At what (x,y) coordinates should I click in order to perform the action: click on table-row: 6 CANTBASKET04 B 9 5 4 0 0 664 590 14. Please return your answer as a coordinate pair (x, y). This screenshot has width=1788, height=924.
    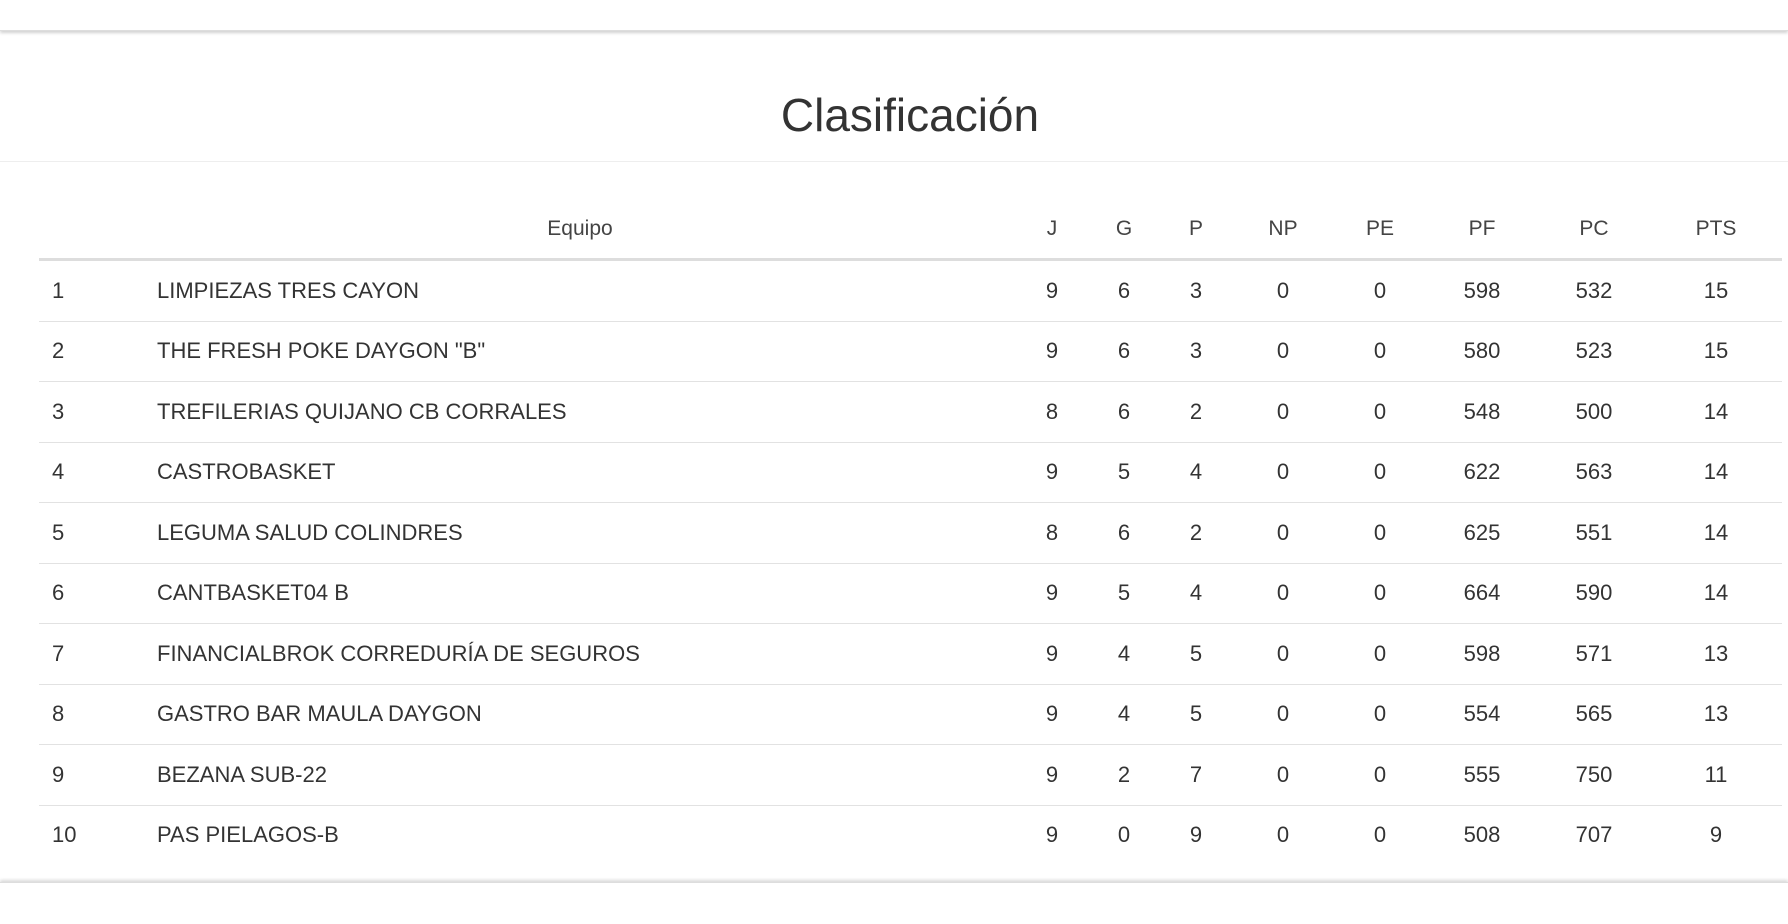
    Looking at the image, I should click on (910, 593).